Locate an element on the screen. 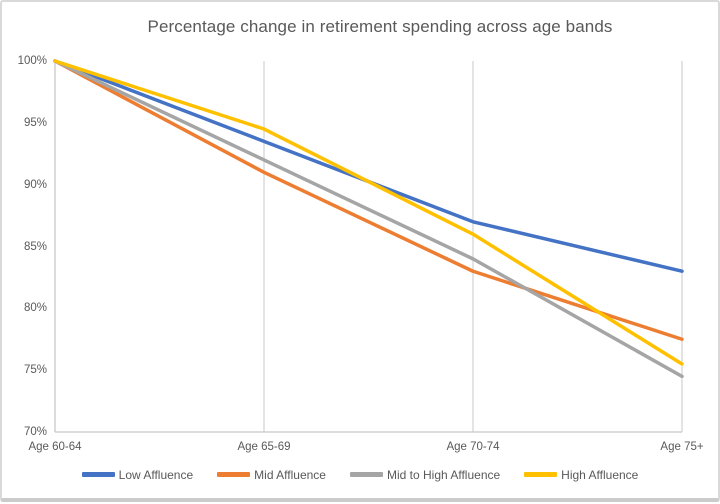 The image size is (720, 504). x-axis-category-label: Age 65-69 is located at coordinates (264, 447).